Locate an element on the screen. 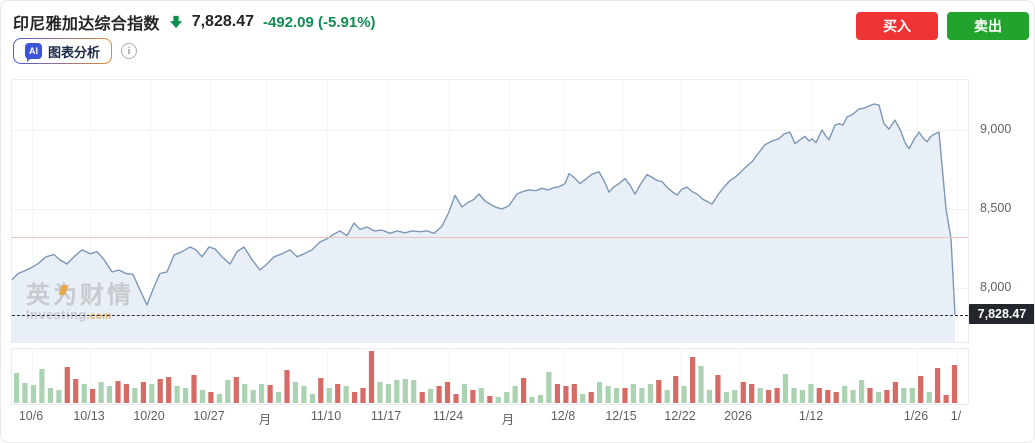  watermark-en: Investing.com is located at coordinates (69, 315).